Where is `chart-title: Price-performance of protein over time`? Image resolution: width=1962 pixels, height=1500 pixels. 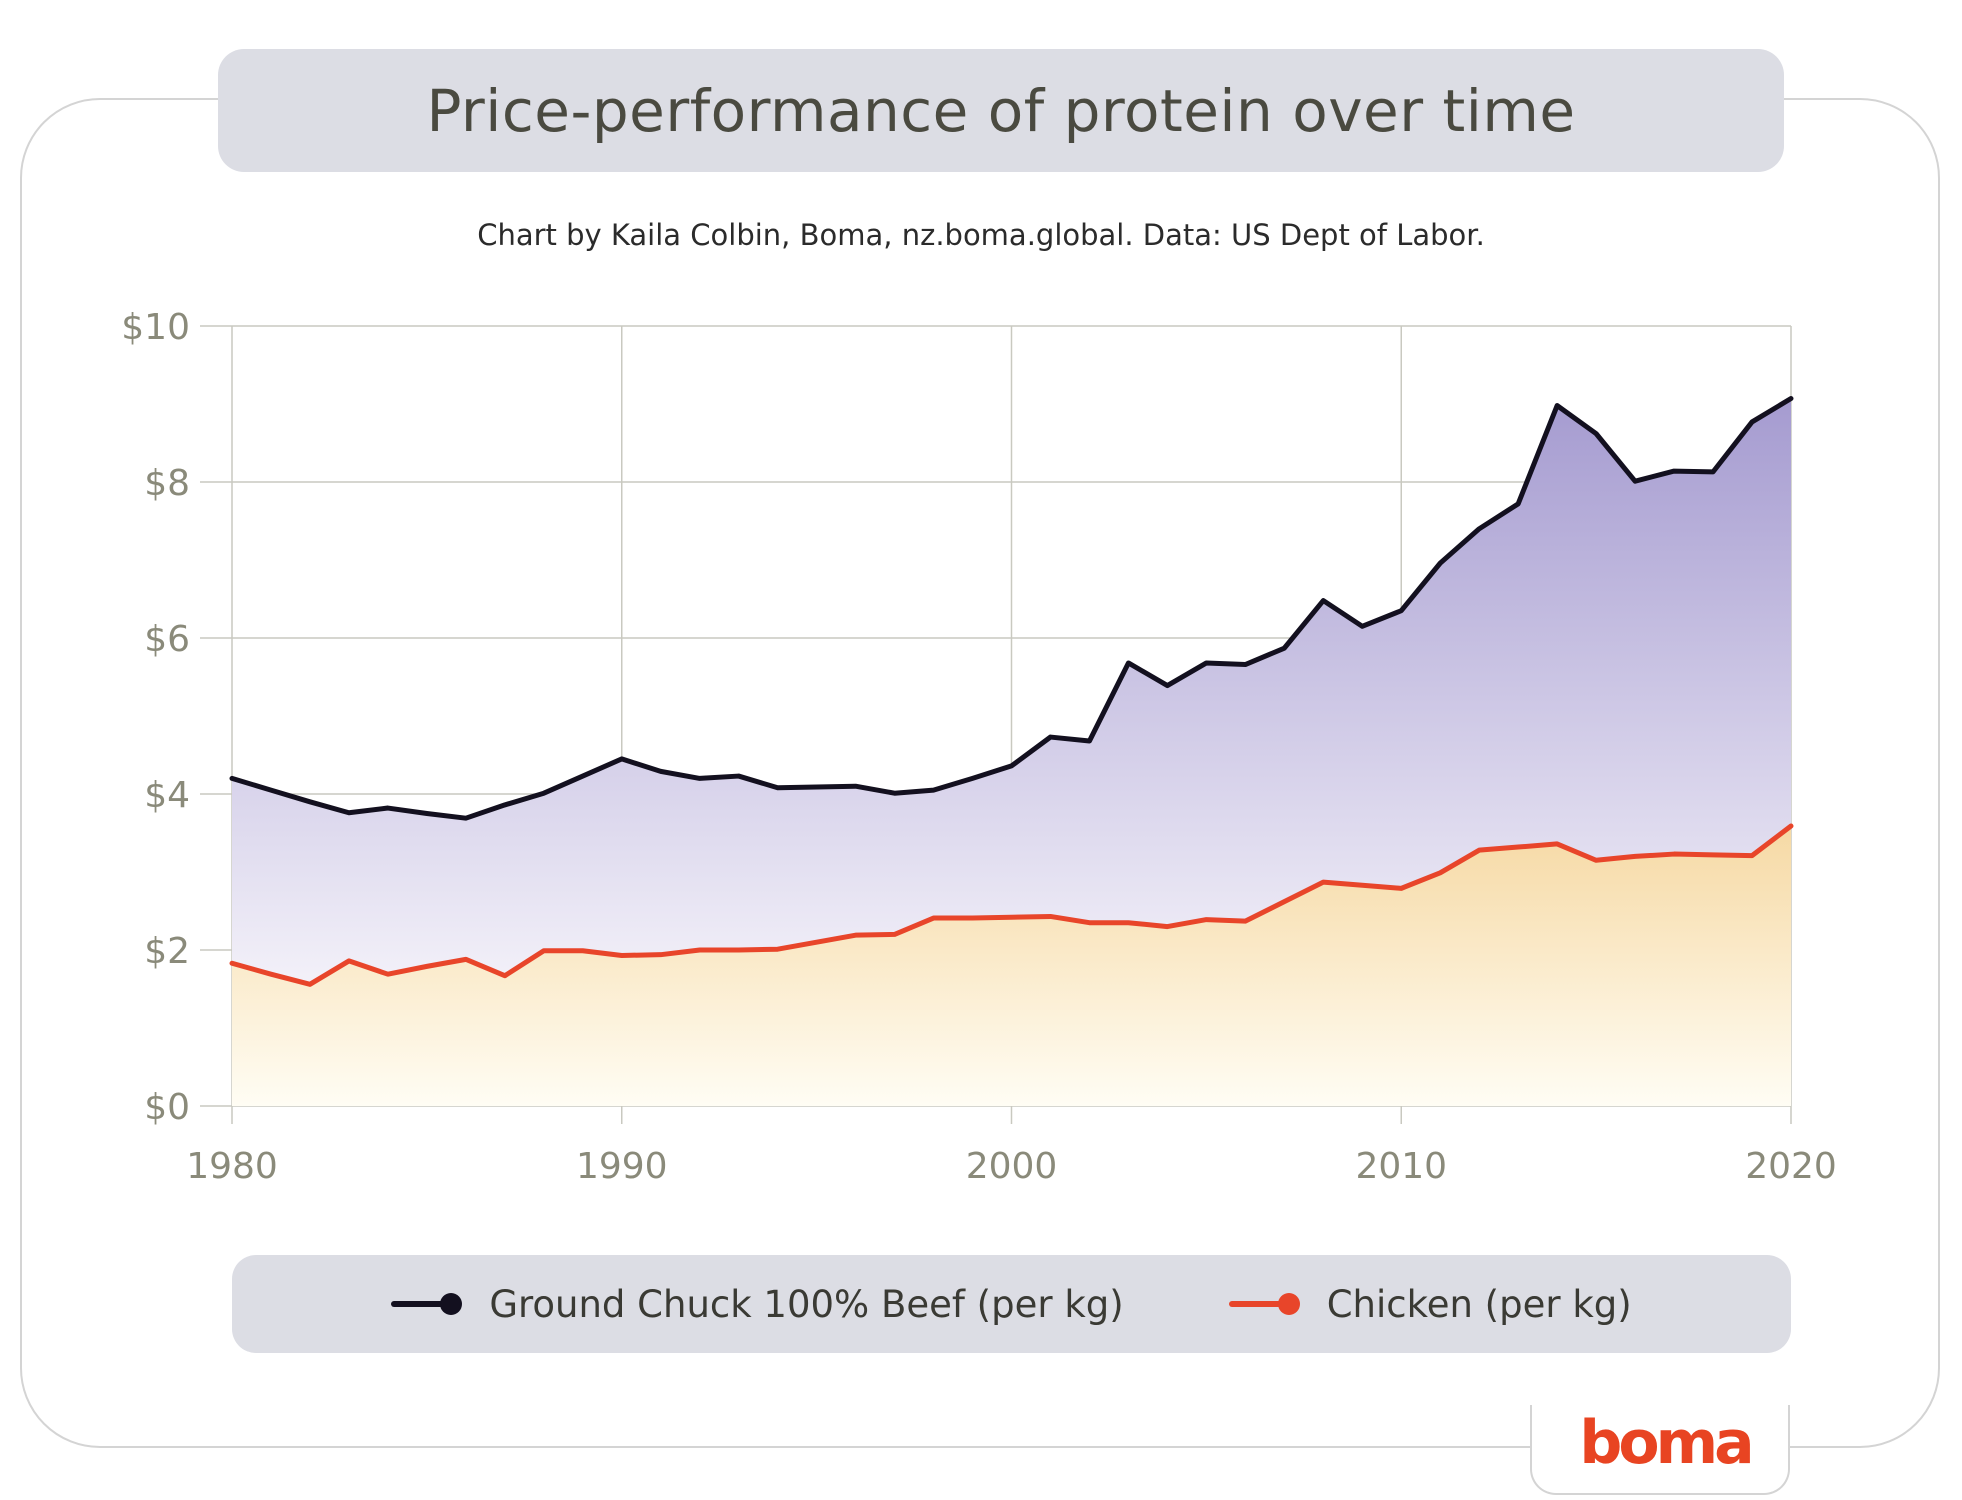
chart-title: Price-performance of protein over time is located at coordinates (1001, 110).